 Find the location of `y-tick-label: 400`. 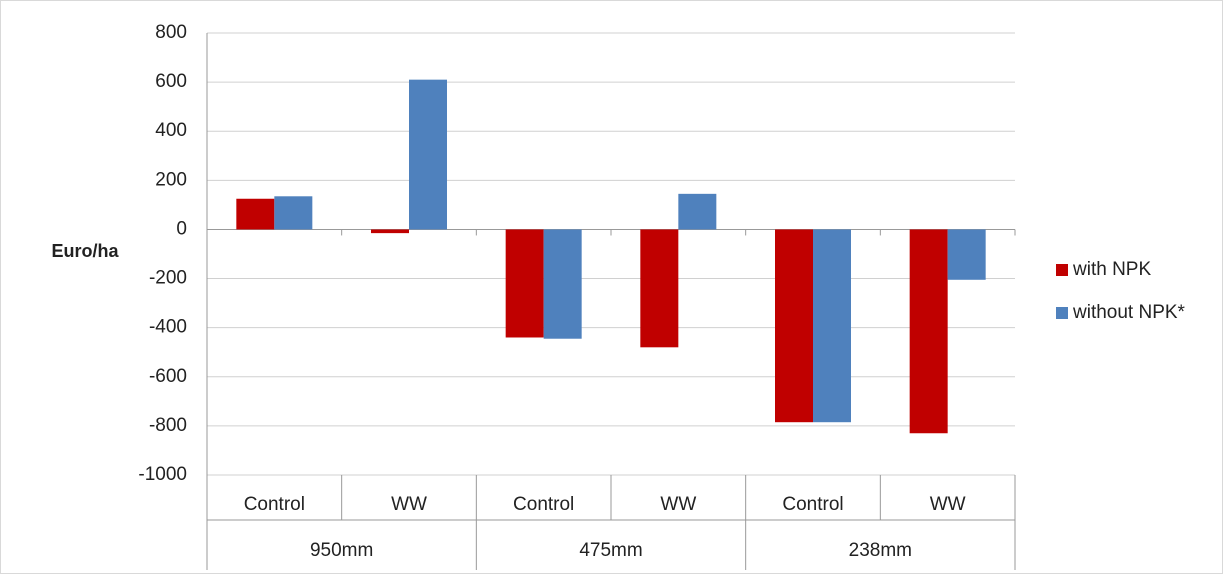

y-tick-label: 400 is located at coordinates (171, 130).